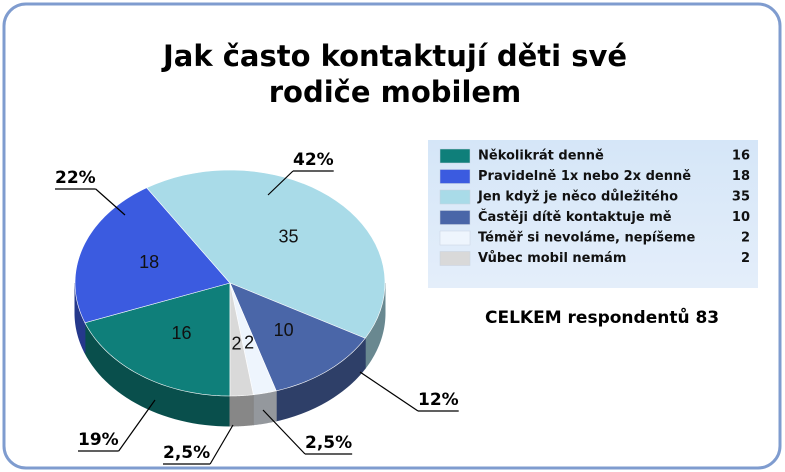  What do you see at coordinates (575, 217) in the screenshot?
I see `legend-label: Častěji dítě kontaktuje mě` at bounding box center [575, 217].